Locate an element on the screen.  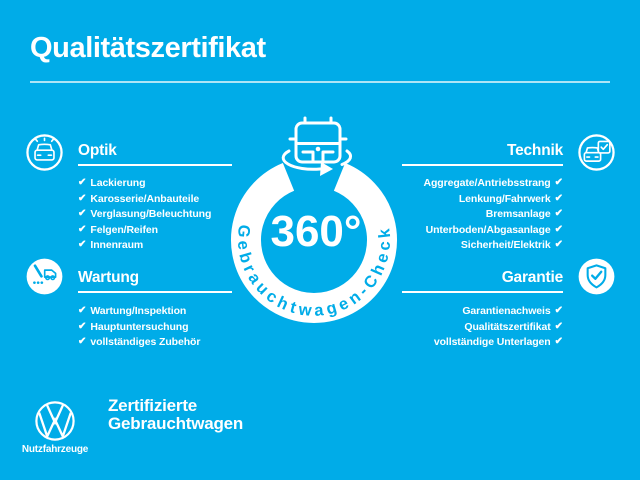
badge-360-check: Gebrauchtwagen-Check 360° is located at coordinates (314, 219).